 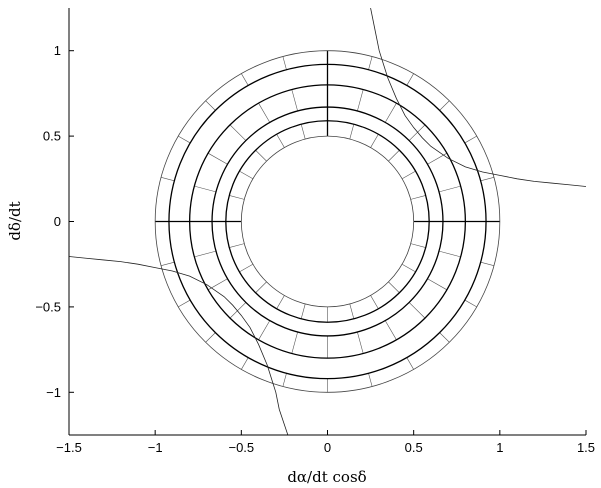 I want to click on x-tick-label: 0.5, so click(x=414, y=447).